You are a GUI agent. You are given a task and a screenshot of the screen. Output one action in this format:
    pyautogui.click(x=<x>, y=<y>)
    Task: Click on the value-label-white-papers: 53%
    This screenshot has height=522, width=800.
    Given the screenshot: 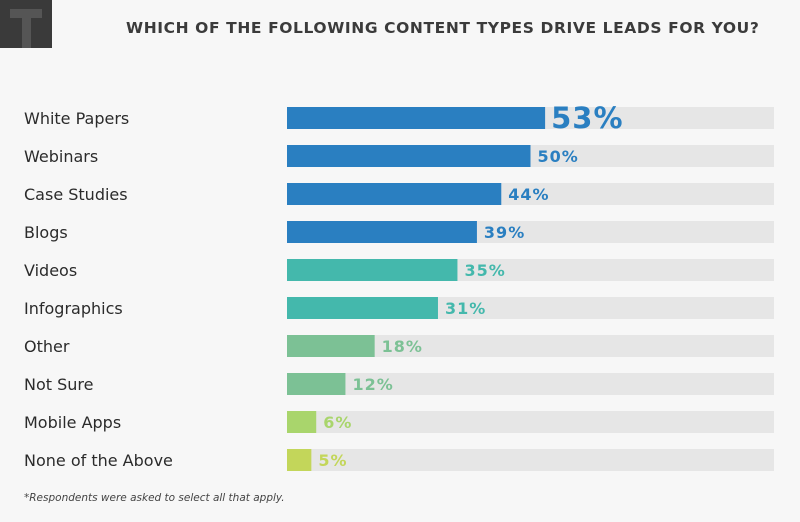 What is the action you would take?
    pyautogui.click(x=587, y=118)
    